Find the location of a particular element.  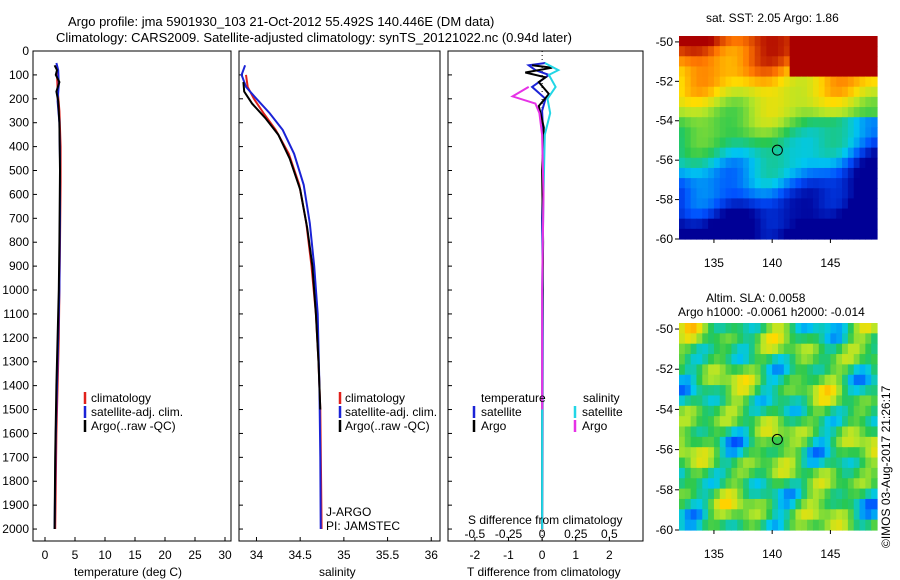

difference-xlabel: T difference from climatology is located at coordinates (544, 572).